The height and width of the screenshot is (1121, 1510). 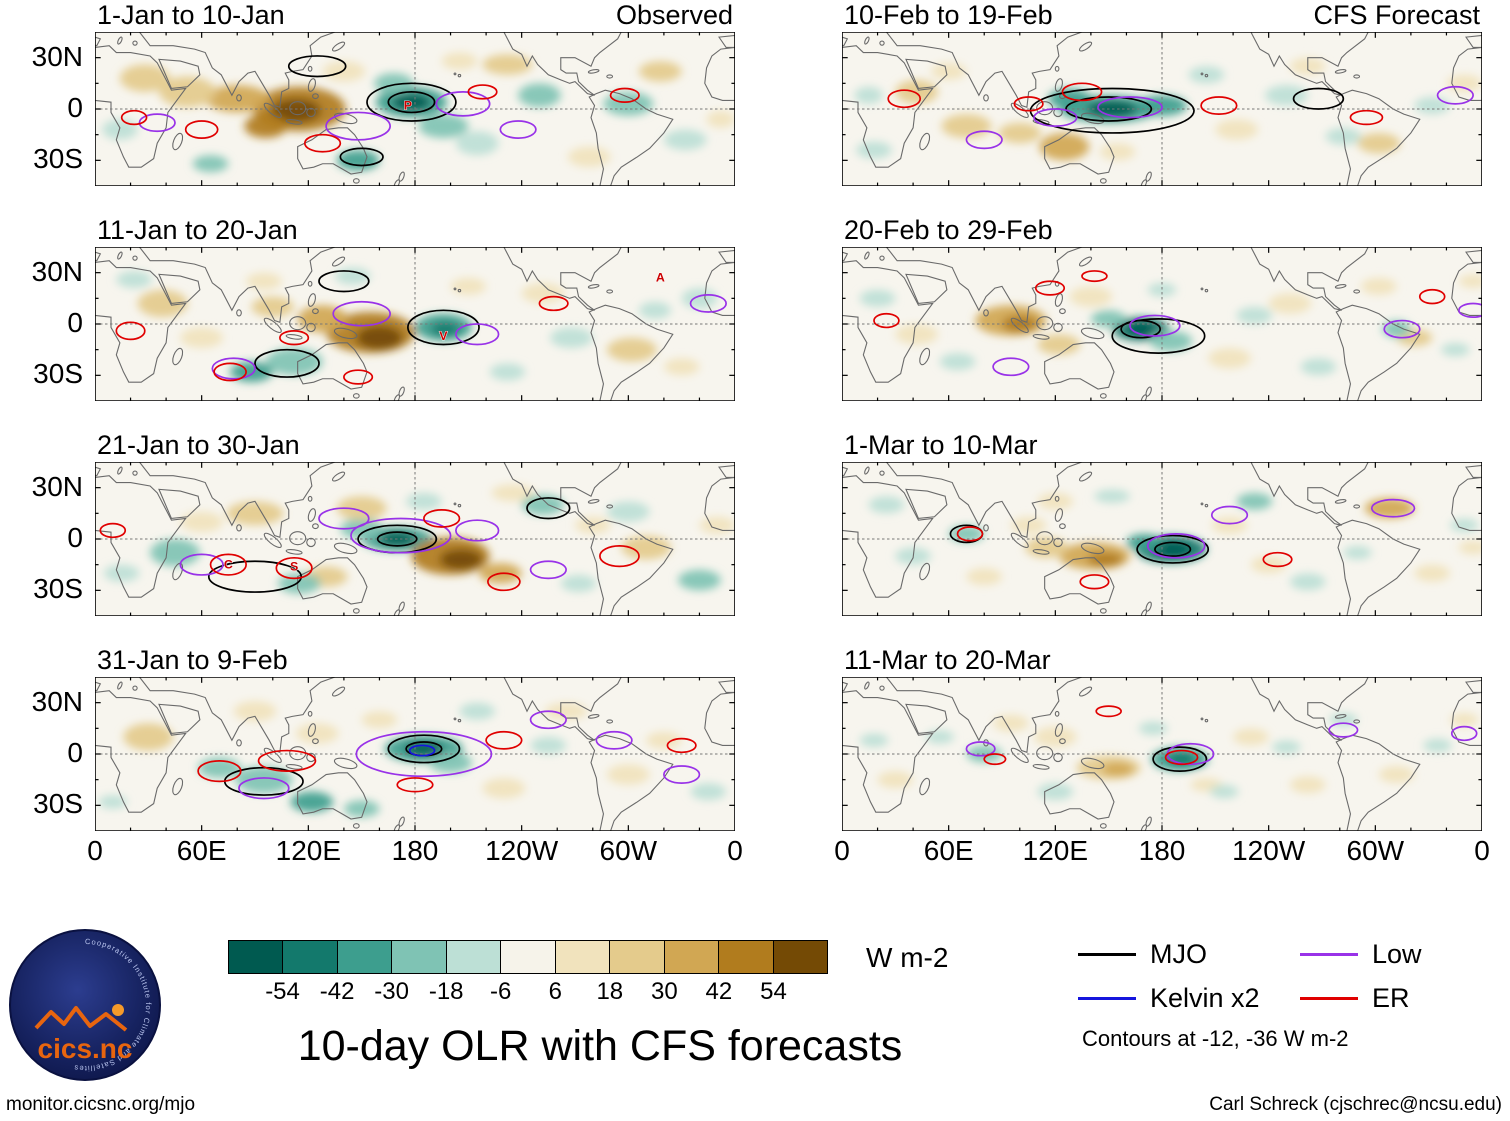 What do you see at coordinates (415, 16) in the screenshot?
I see `panel-title-row: 1-Jan to 10-Jan Observed` at bounding box center [415, 16].